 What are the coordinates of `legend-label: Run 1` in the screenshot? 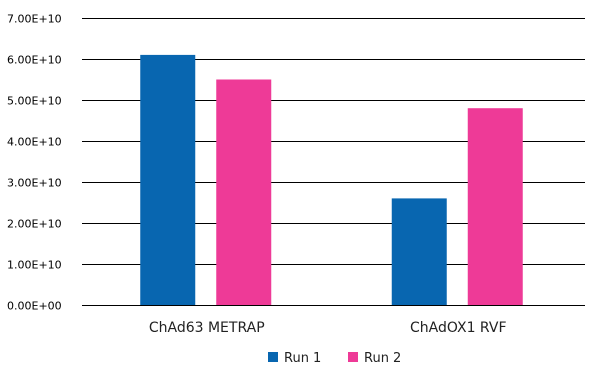 It's located at (302, 358).